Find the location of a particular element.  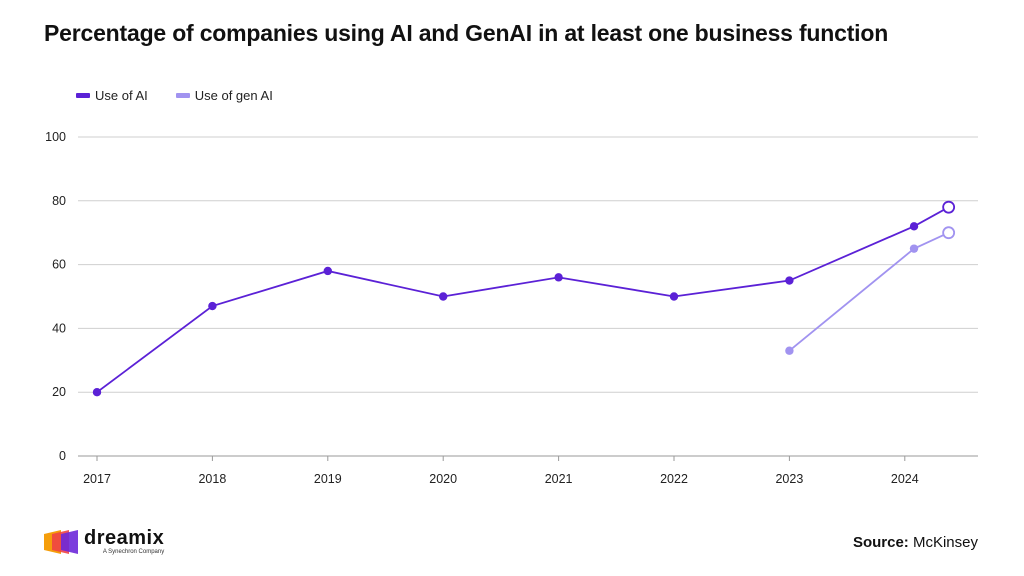

x-tick-label: 2021 is located at coordinates (559, 479).